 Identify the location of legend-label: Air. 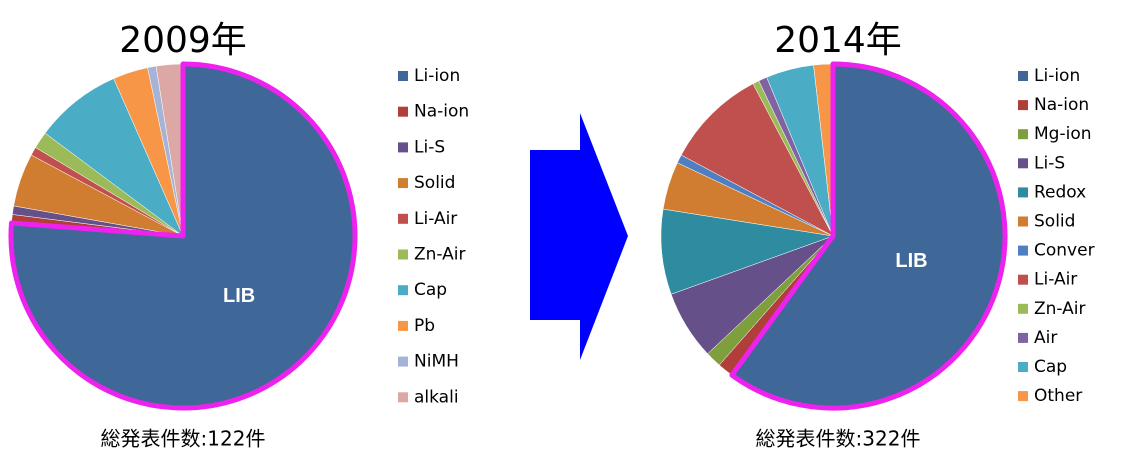
(1045, 338).